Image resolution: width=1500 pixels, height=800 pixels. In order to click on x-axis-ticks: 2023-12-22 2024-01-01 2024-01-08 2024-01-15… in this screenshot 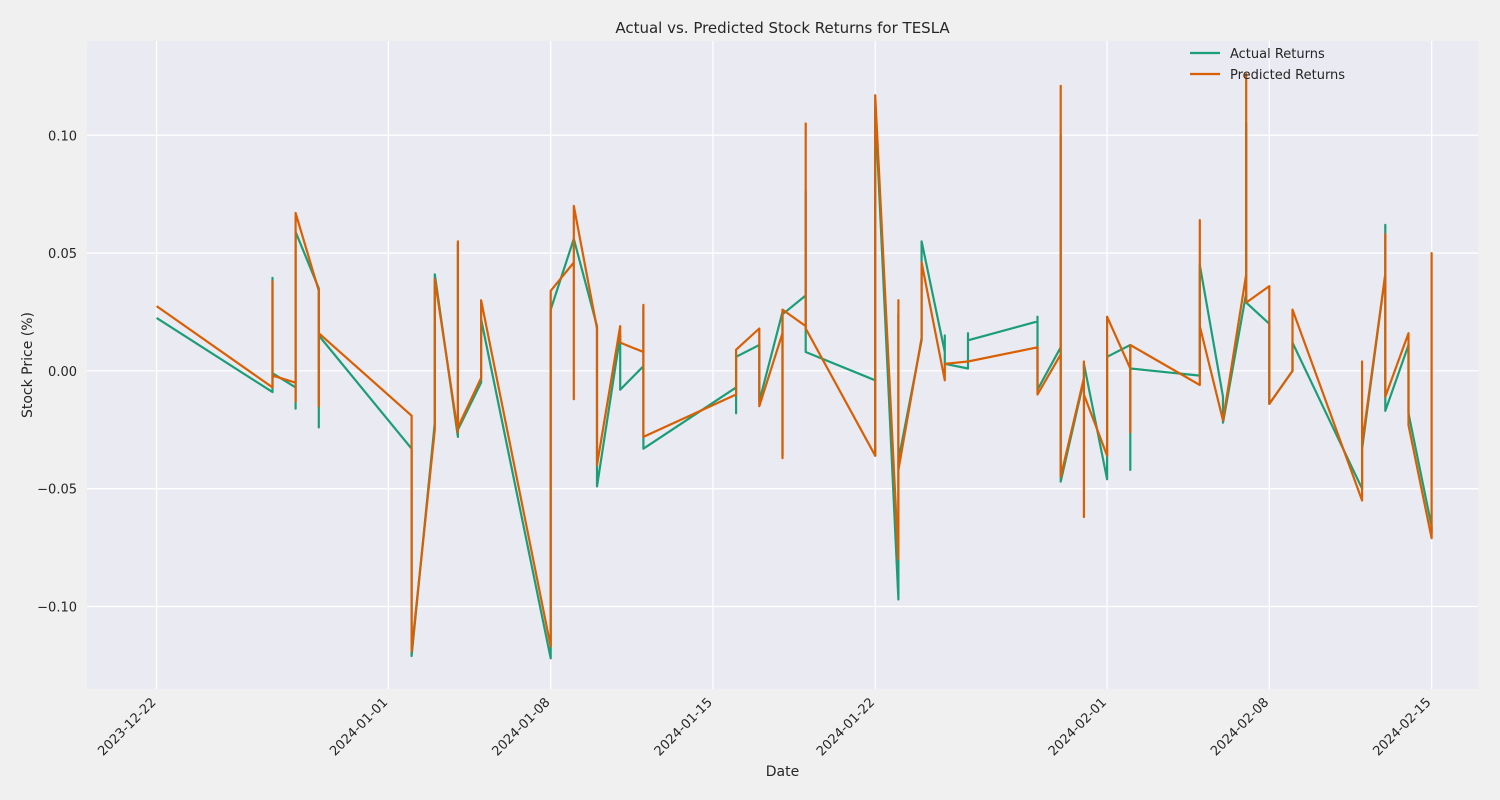, I will do `click(764, 727)`.